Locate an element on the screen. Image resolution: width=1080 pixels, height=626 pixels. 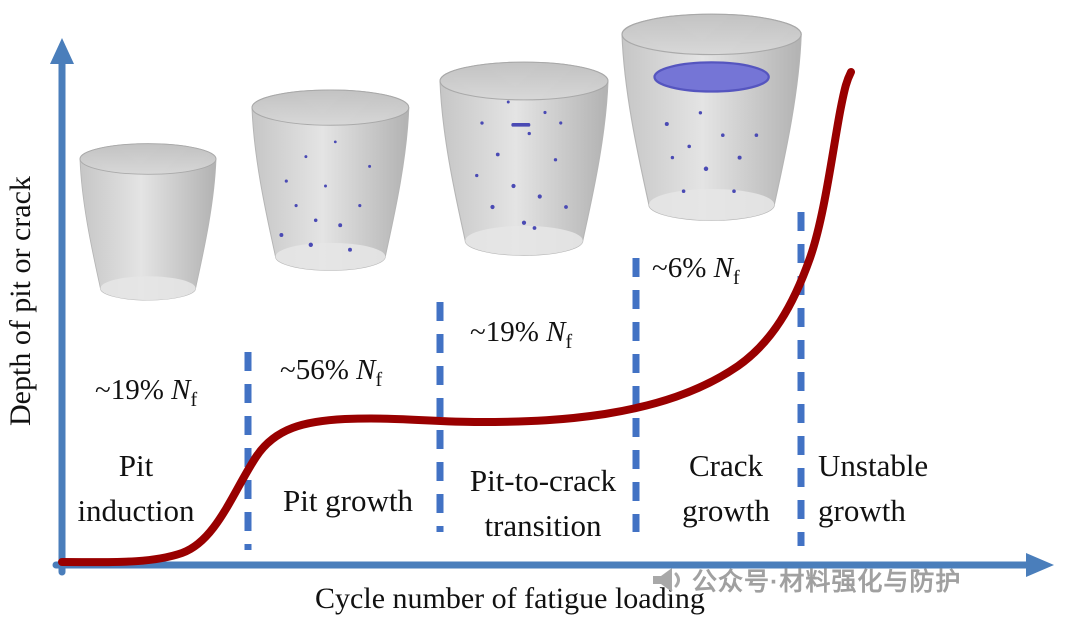
stage-label-unstable-growth: Unstable growth is located at coordinates (873, 488).